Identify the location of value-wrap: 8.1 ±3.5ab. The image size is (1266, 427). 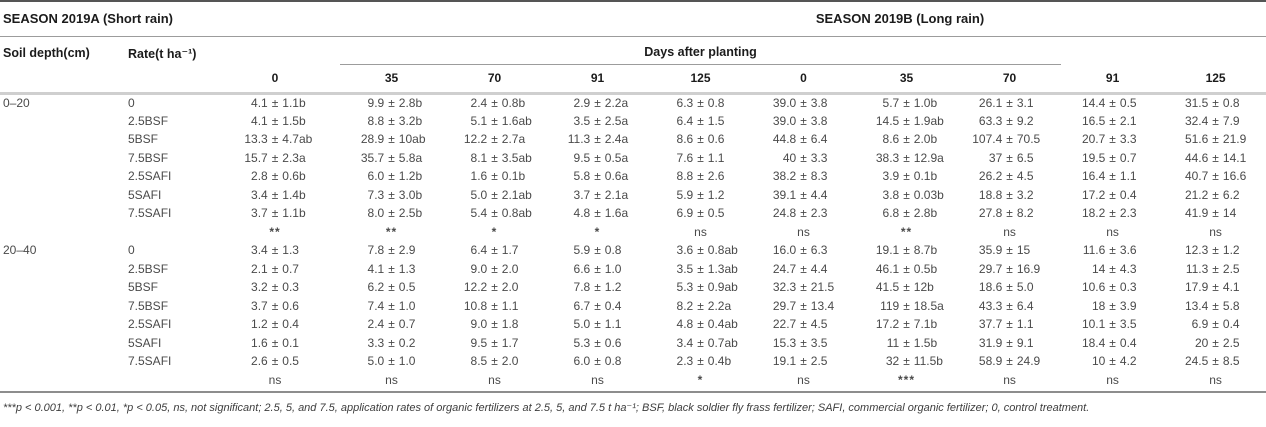
(494, 158).